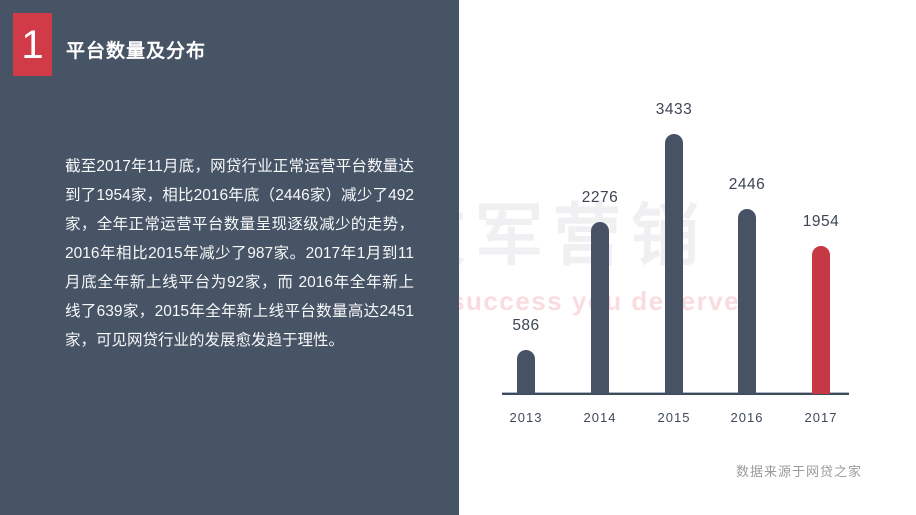 Image resolution: width=916 pixels, height=515 pixels. I want to click on bar-value-label: 2446, so click(747, 184).